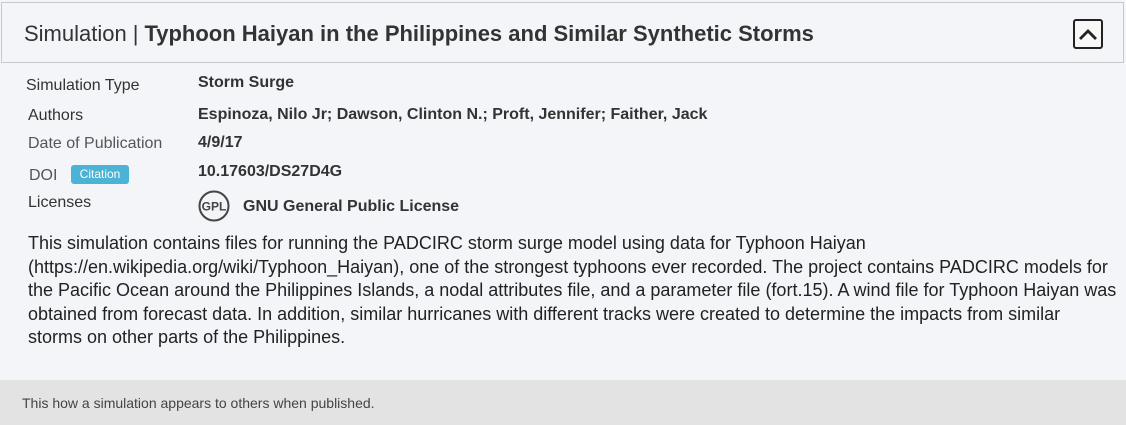  I want to click on gpl-icon-text: GPL, so click(214, 207).